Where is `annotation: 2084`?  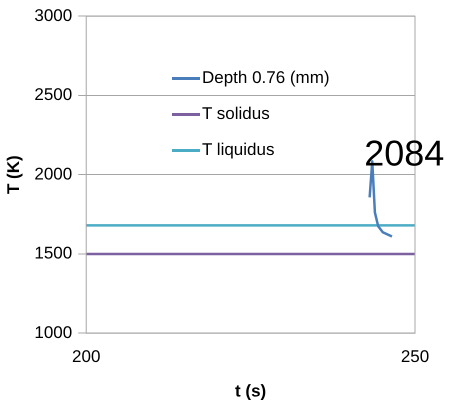
annotation: 2084 is located at coordinates (404, 153).